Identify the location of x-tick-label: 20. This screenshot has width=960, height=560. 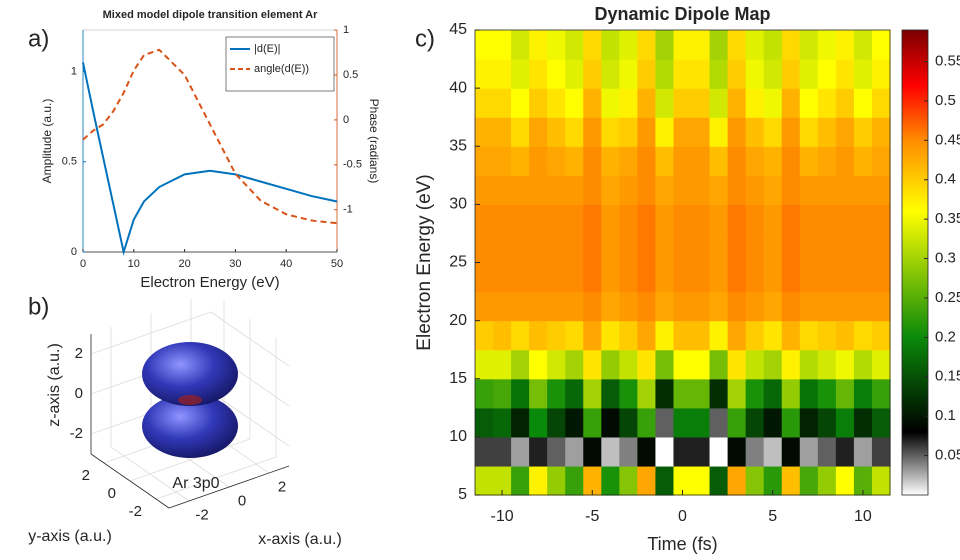
(184, 264).